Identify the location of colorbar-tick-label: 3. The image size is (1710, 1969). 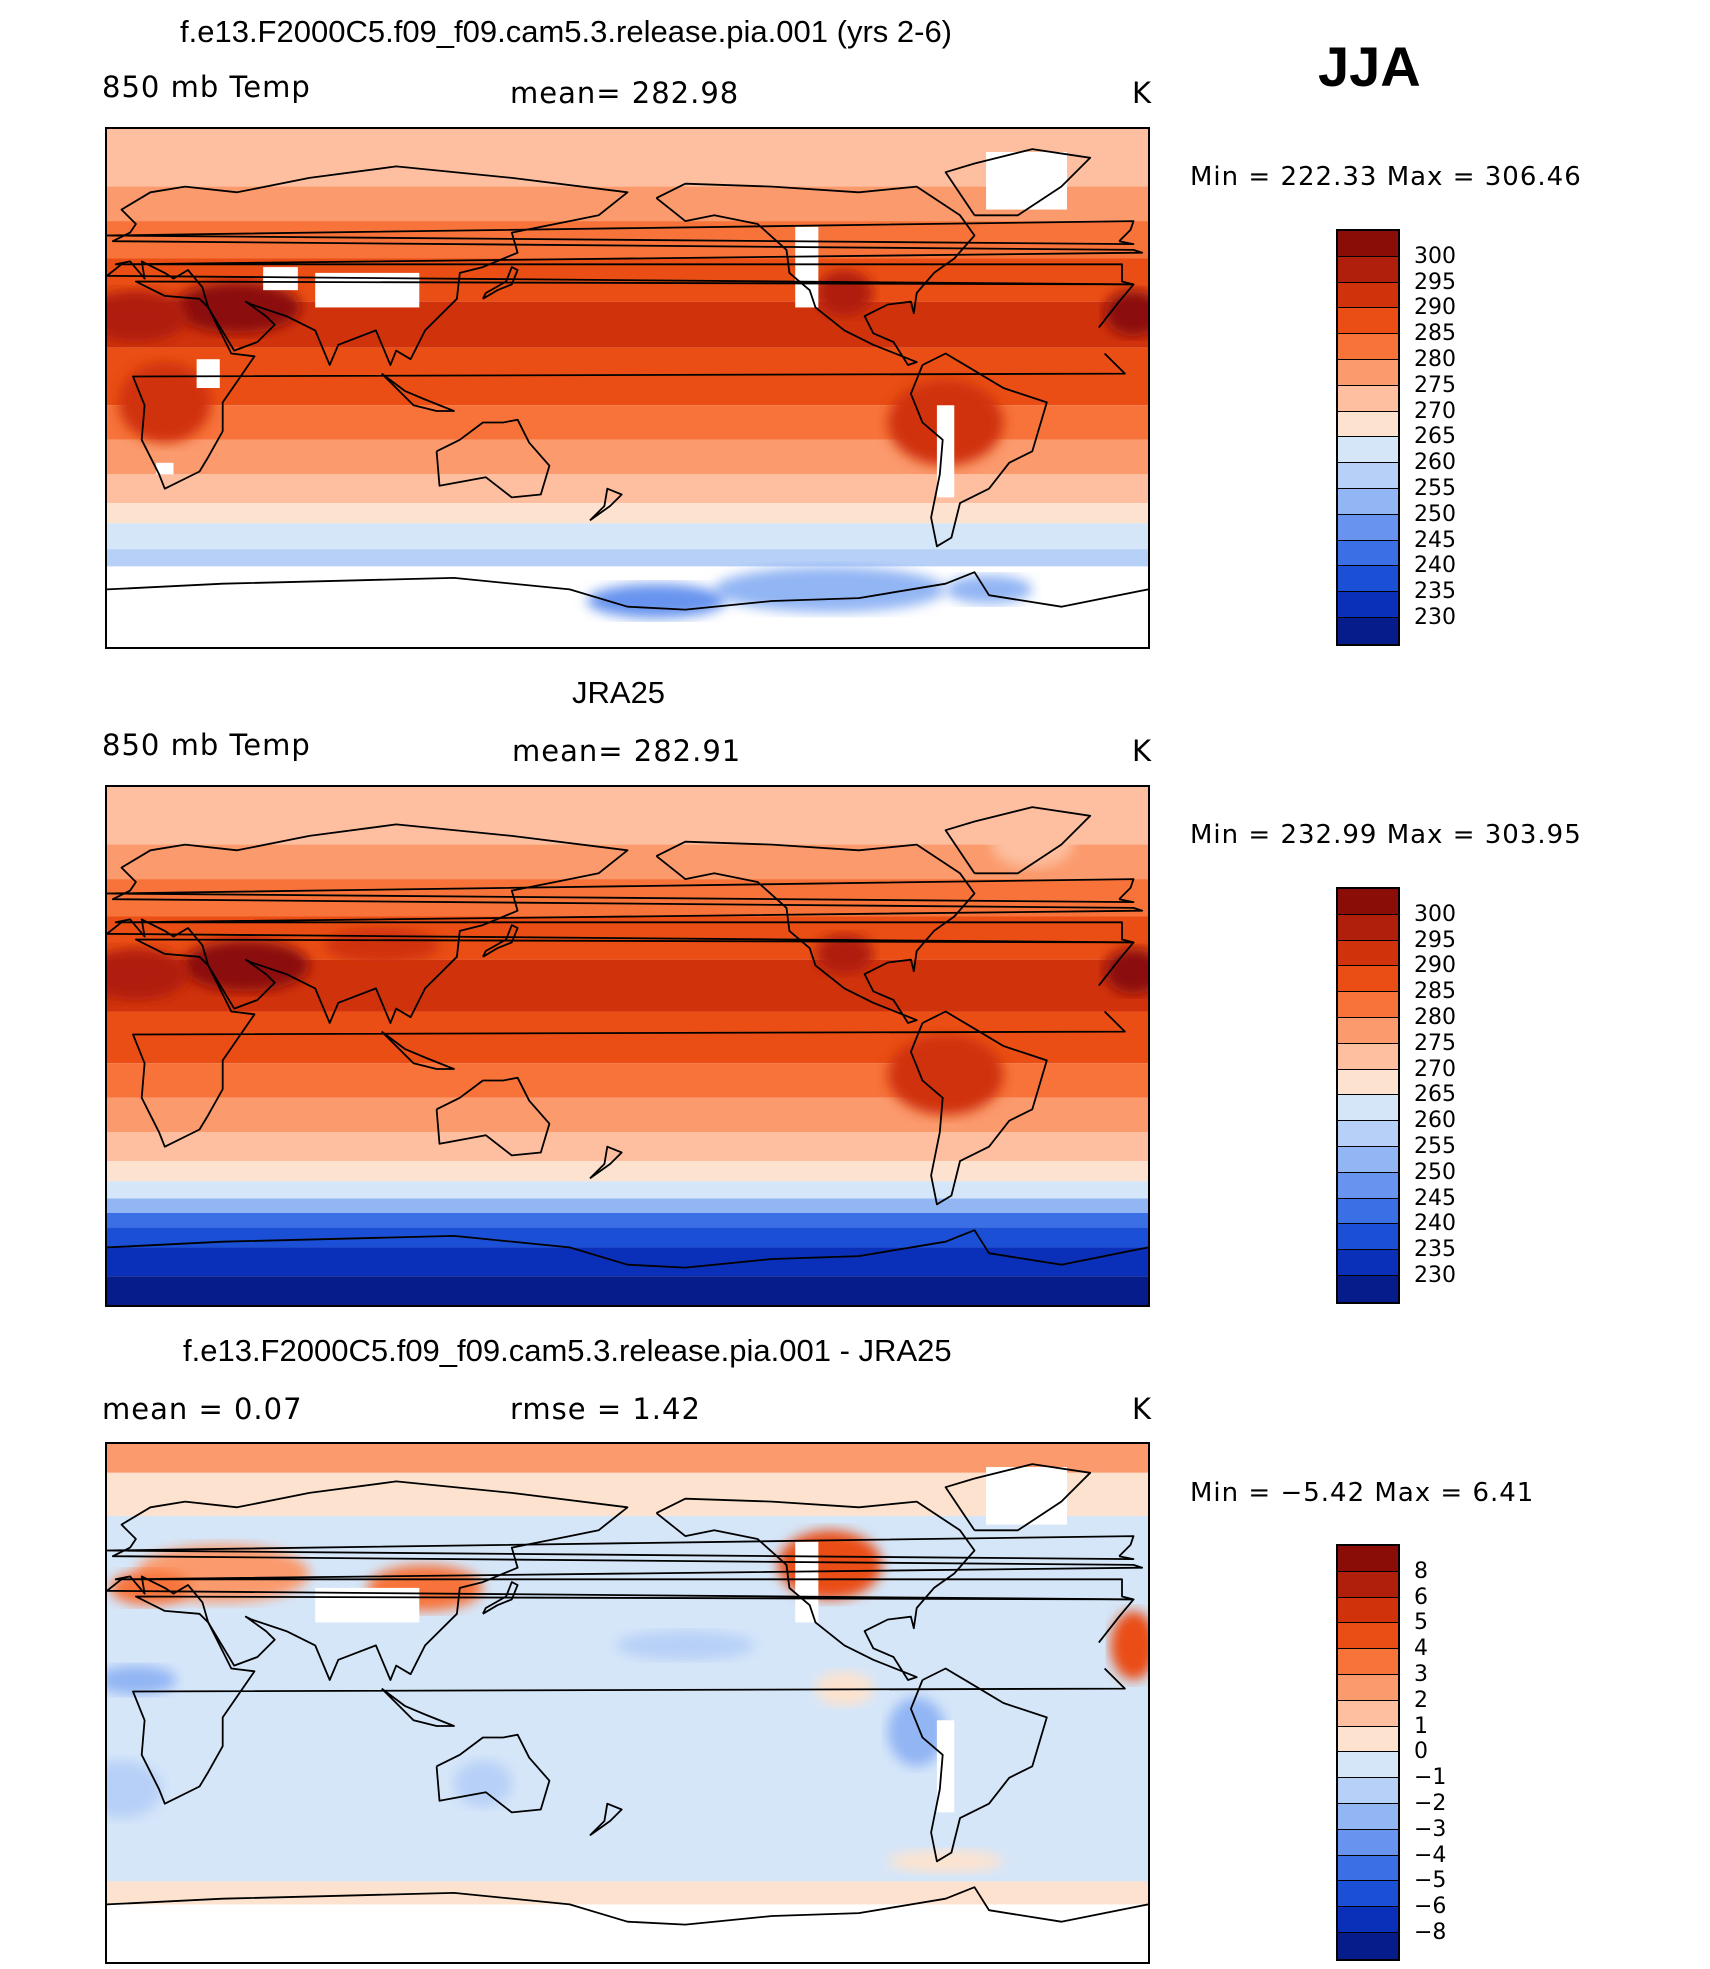
(1421, 1674).